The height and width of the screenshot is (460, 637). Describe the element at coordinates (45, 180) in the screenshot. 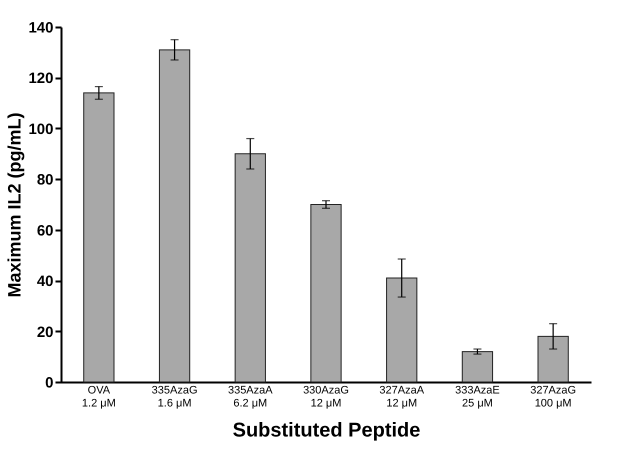

I see `y-tick-label: 80` at that location.